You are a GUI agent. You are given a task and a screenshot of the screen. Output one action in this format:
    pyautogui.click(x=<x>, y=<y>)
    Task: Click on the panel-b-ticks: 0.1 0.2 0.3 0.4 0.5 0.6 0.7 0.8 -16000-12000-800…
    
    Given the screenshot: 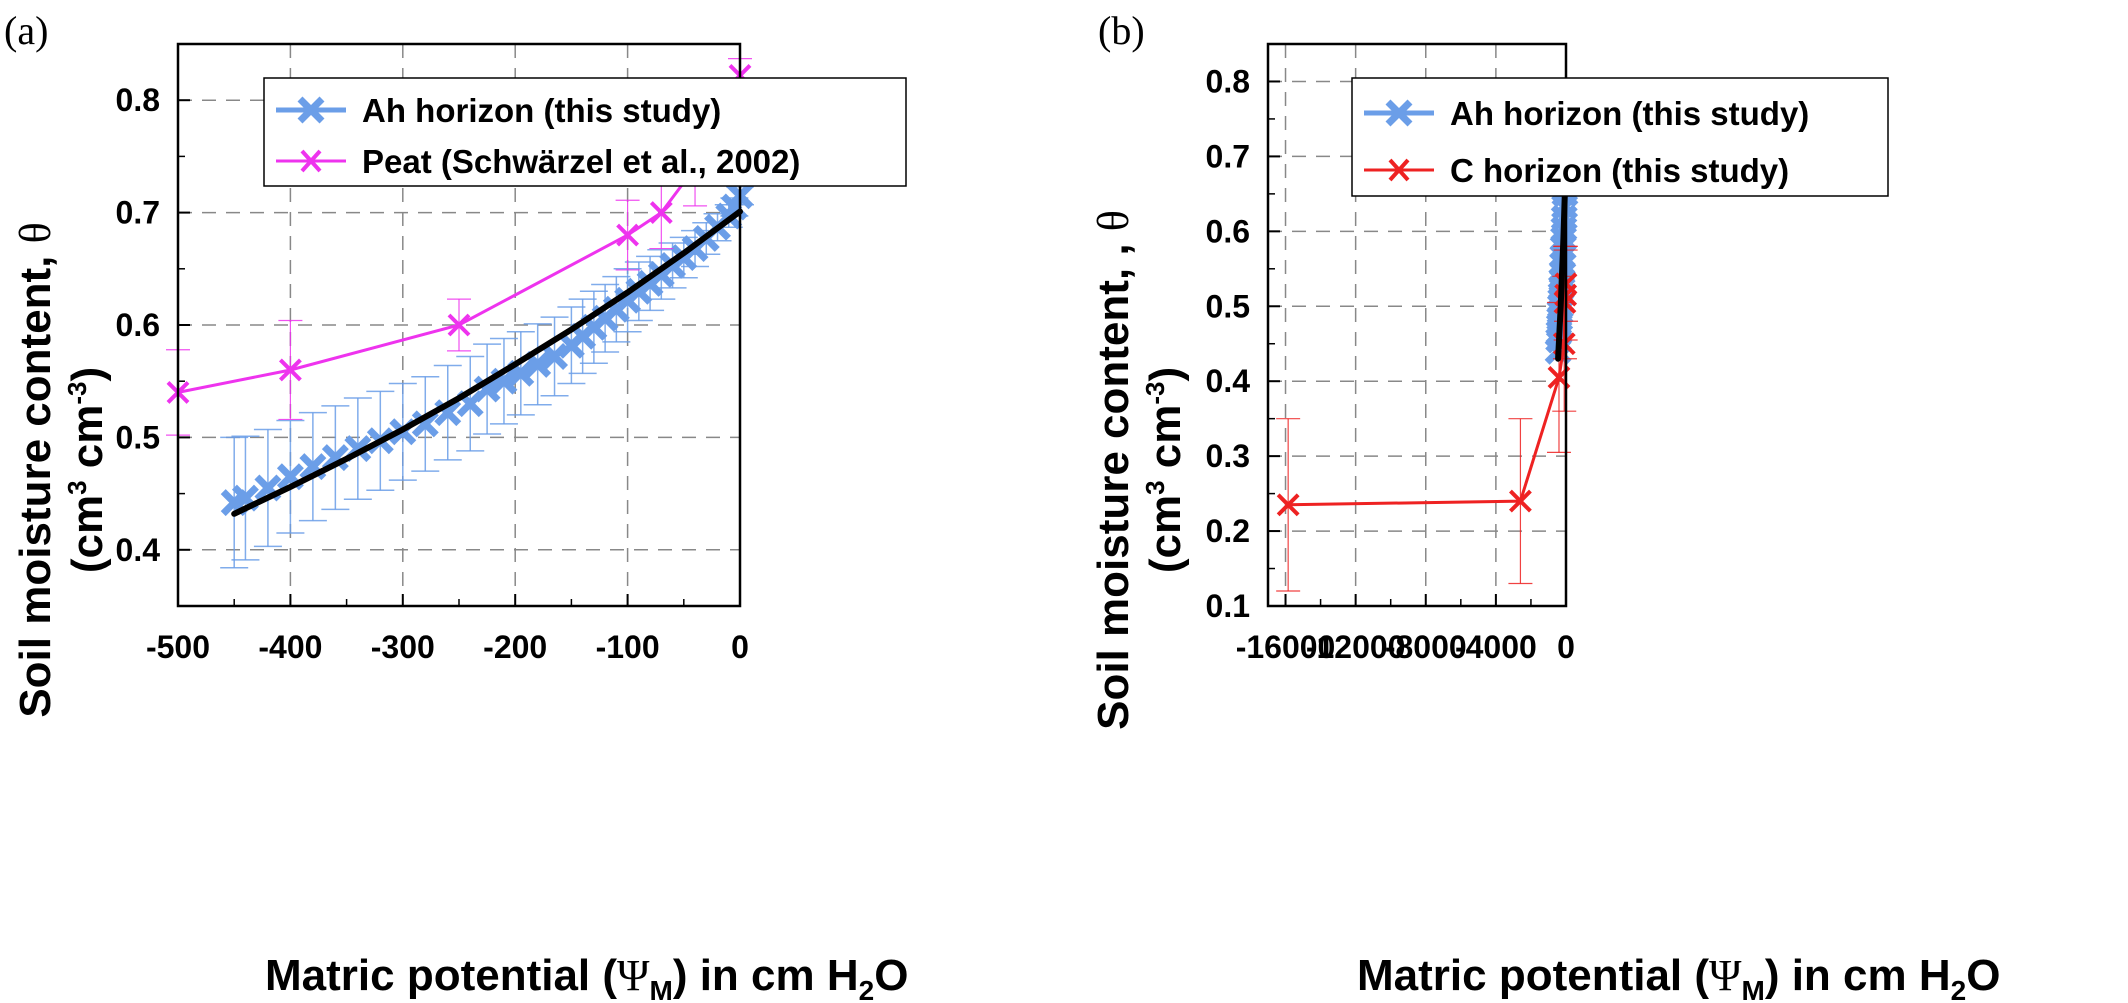 What is the action you would take?
    pyautogui.click(x=1390, y=364)
    